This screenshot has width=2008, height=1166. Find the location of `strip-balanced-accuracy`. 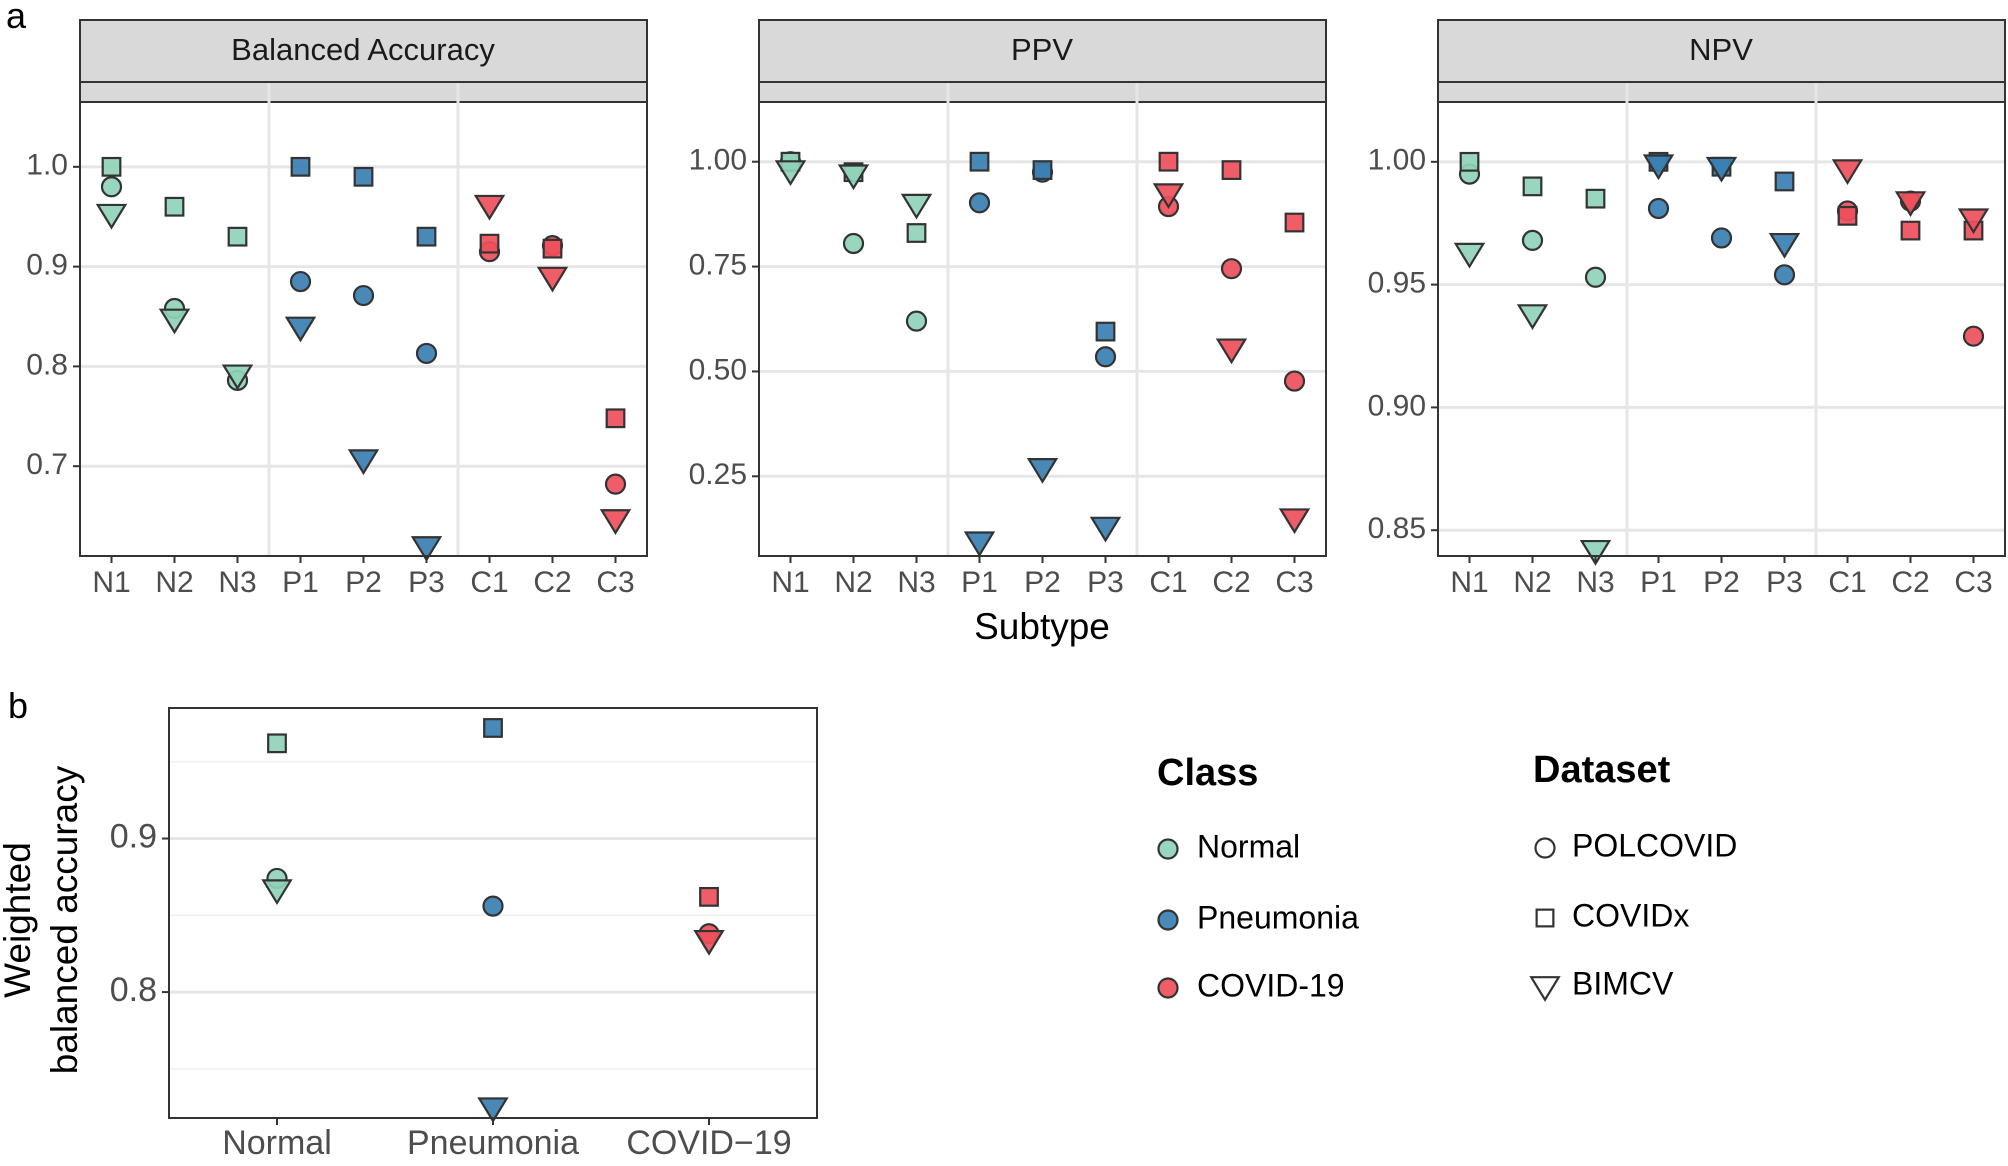

strip-balanced-accuracy is located at coordinates (363, 61).